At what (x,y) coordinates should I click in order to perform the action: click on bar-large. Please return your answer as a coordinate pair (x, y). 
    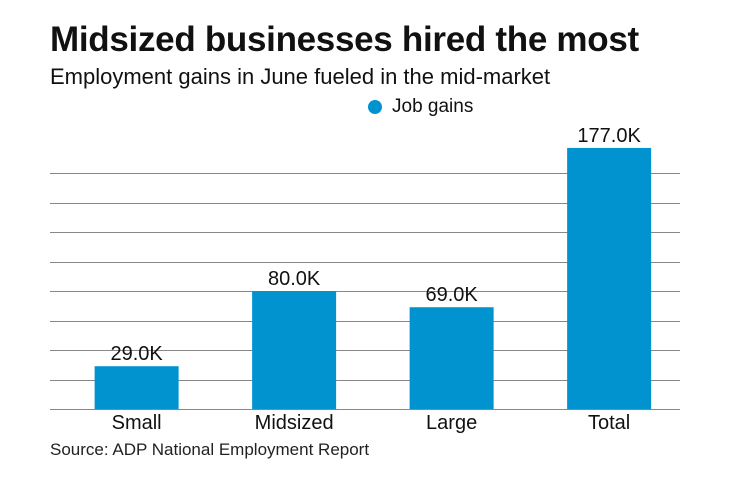
    Looking at the image, I should click on (451, 358).